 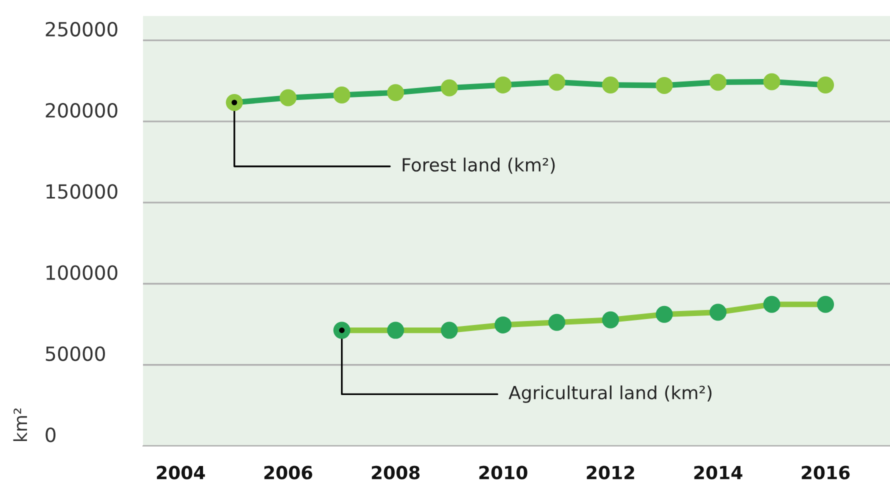 What do you see at coordinates (396, 473) in the screenshot?
I see `x-tick-label: 2008` at bounding box center [396, 473].